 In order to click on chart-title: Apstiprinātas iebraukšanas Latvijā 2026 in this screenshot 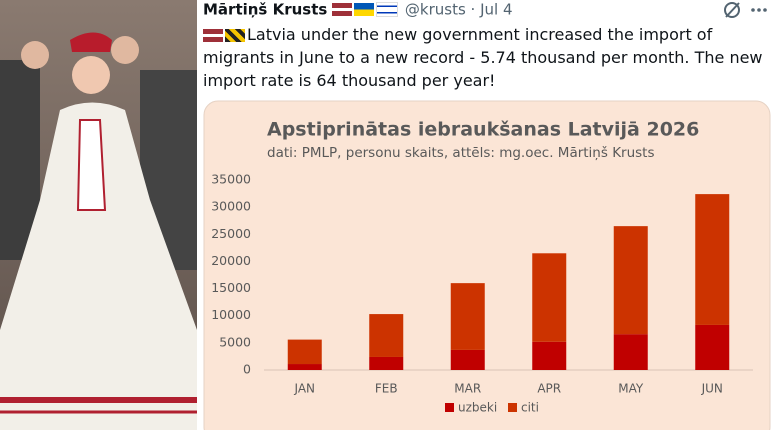, I will do `click(483, 130)`.